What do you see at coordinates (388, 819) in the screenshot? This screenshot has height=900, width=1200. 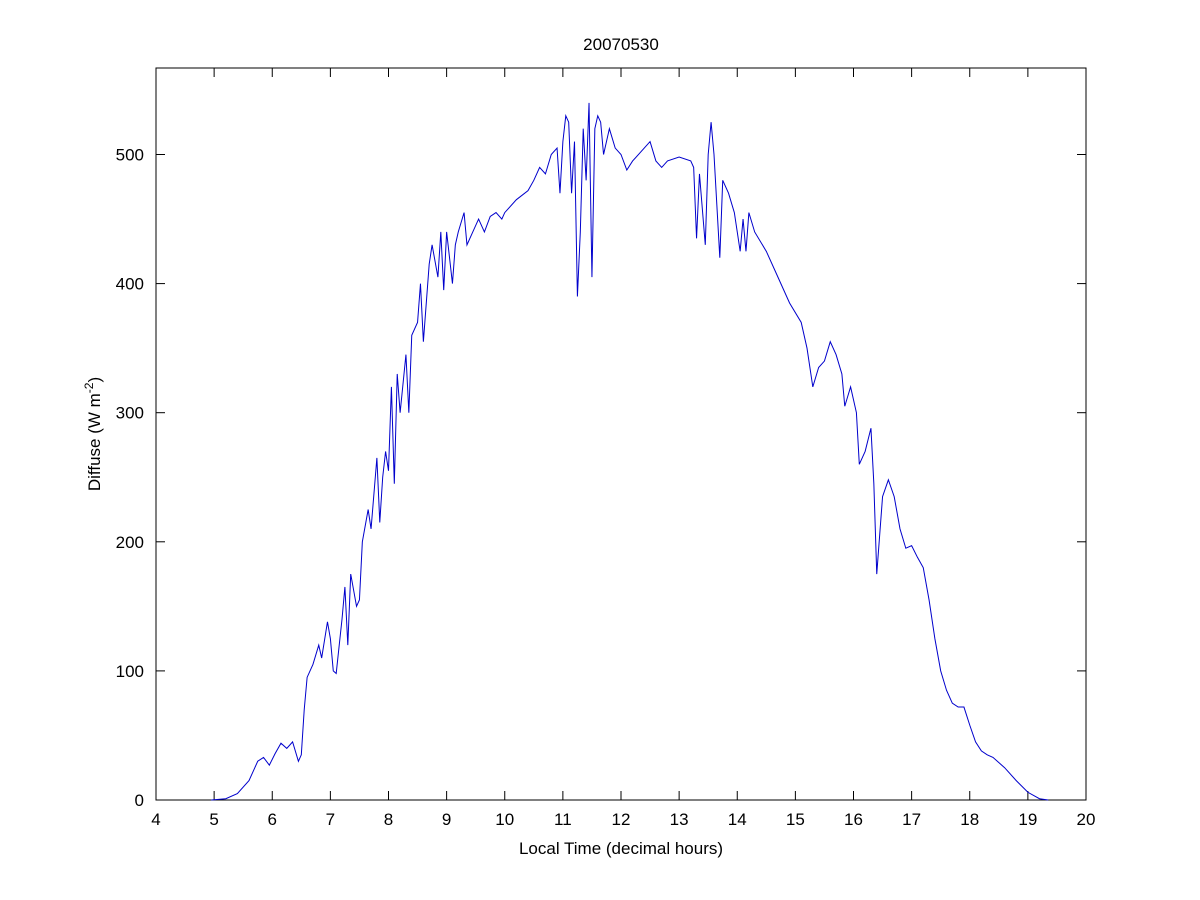 I see `x-tick-label: 8` at bounding box center [388, 819].